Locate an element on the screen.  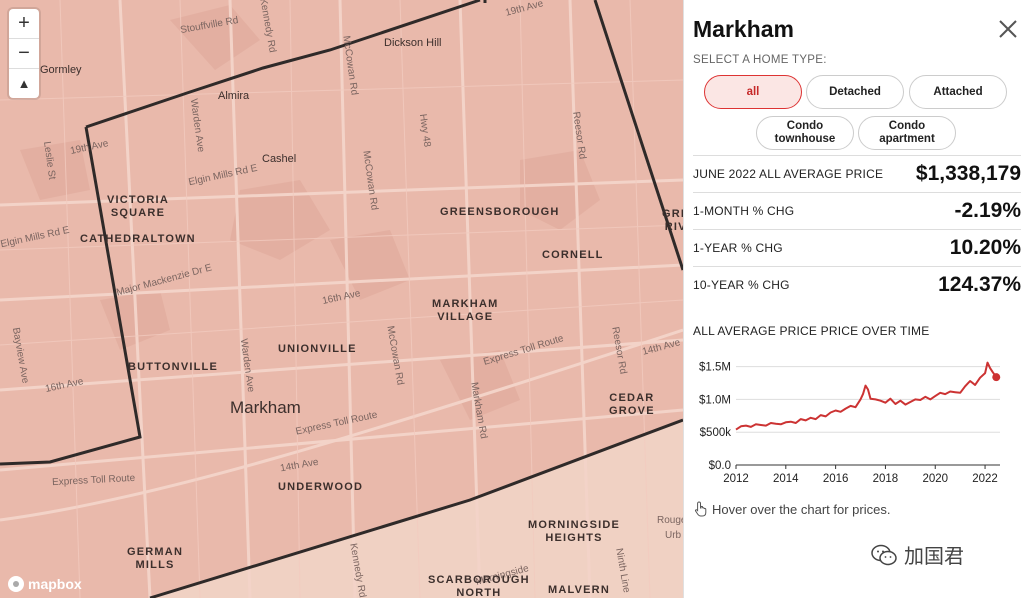
home-type-detached-button: Detached is located at coordinates (855, 92).